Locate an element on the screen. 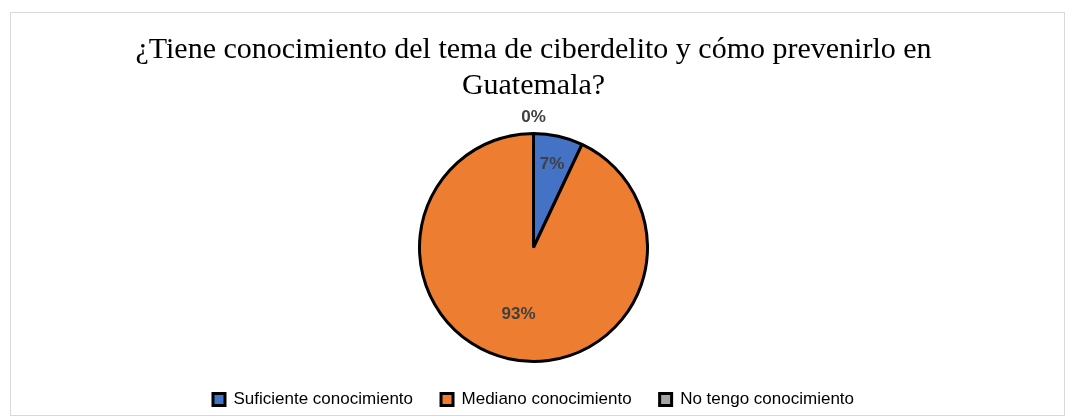 This screenshot has width=1067, height=418. text: 0% is located at coordinates (533, 117).